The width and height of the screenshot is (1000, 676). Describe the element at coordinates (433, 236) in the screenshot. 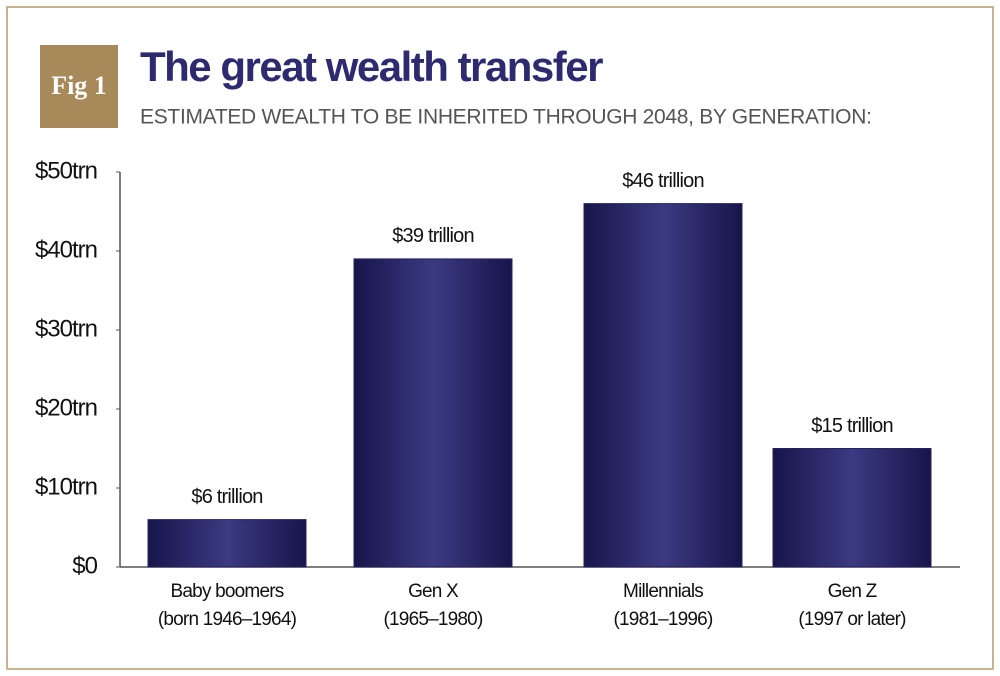

I see `value-label: $39 trillion` at that location.